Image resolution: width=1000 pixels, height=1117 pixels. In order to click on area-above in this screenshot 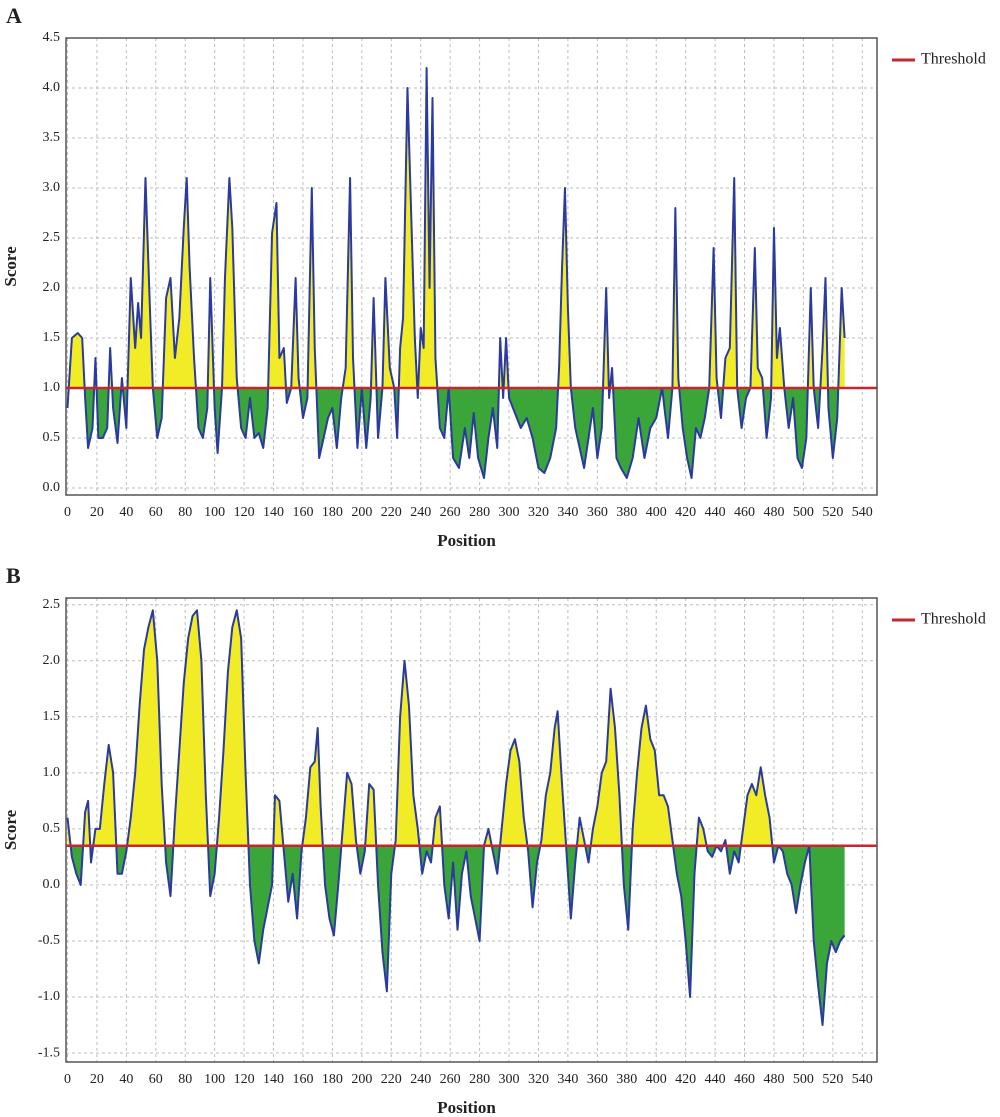, I will do `click(420, 728)`.